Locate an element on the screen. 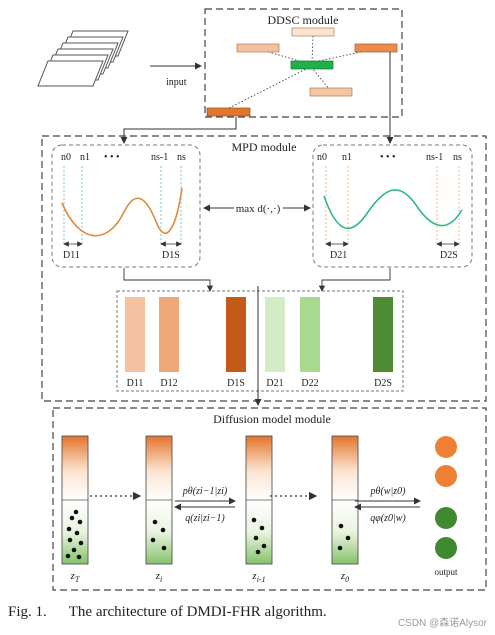  left-signal-panel: n0 n1 • • • ns-1 ns D11 D1S is located at coordinates (126, 206).